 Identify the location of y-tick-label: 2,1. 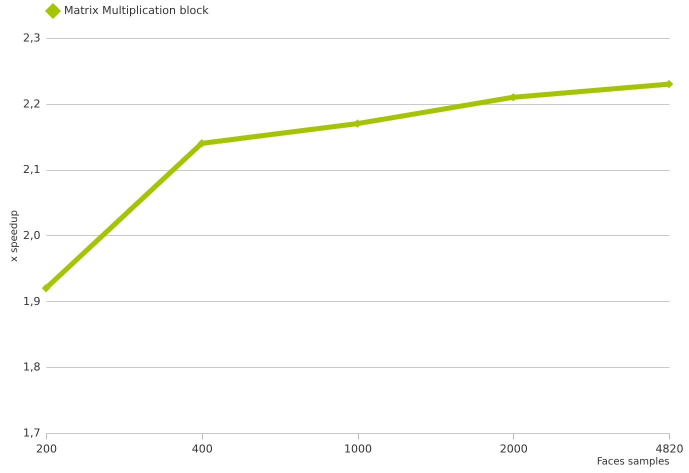
(31, 169).